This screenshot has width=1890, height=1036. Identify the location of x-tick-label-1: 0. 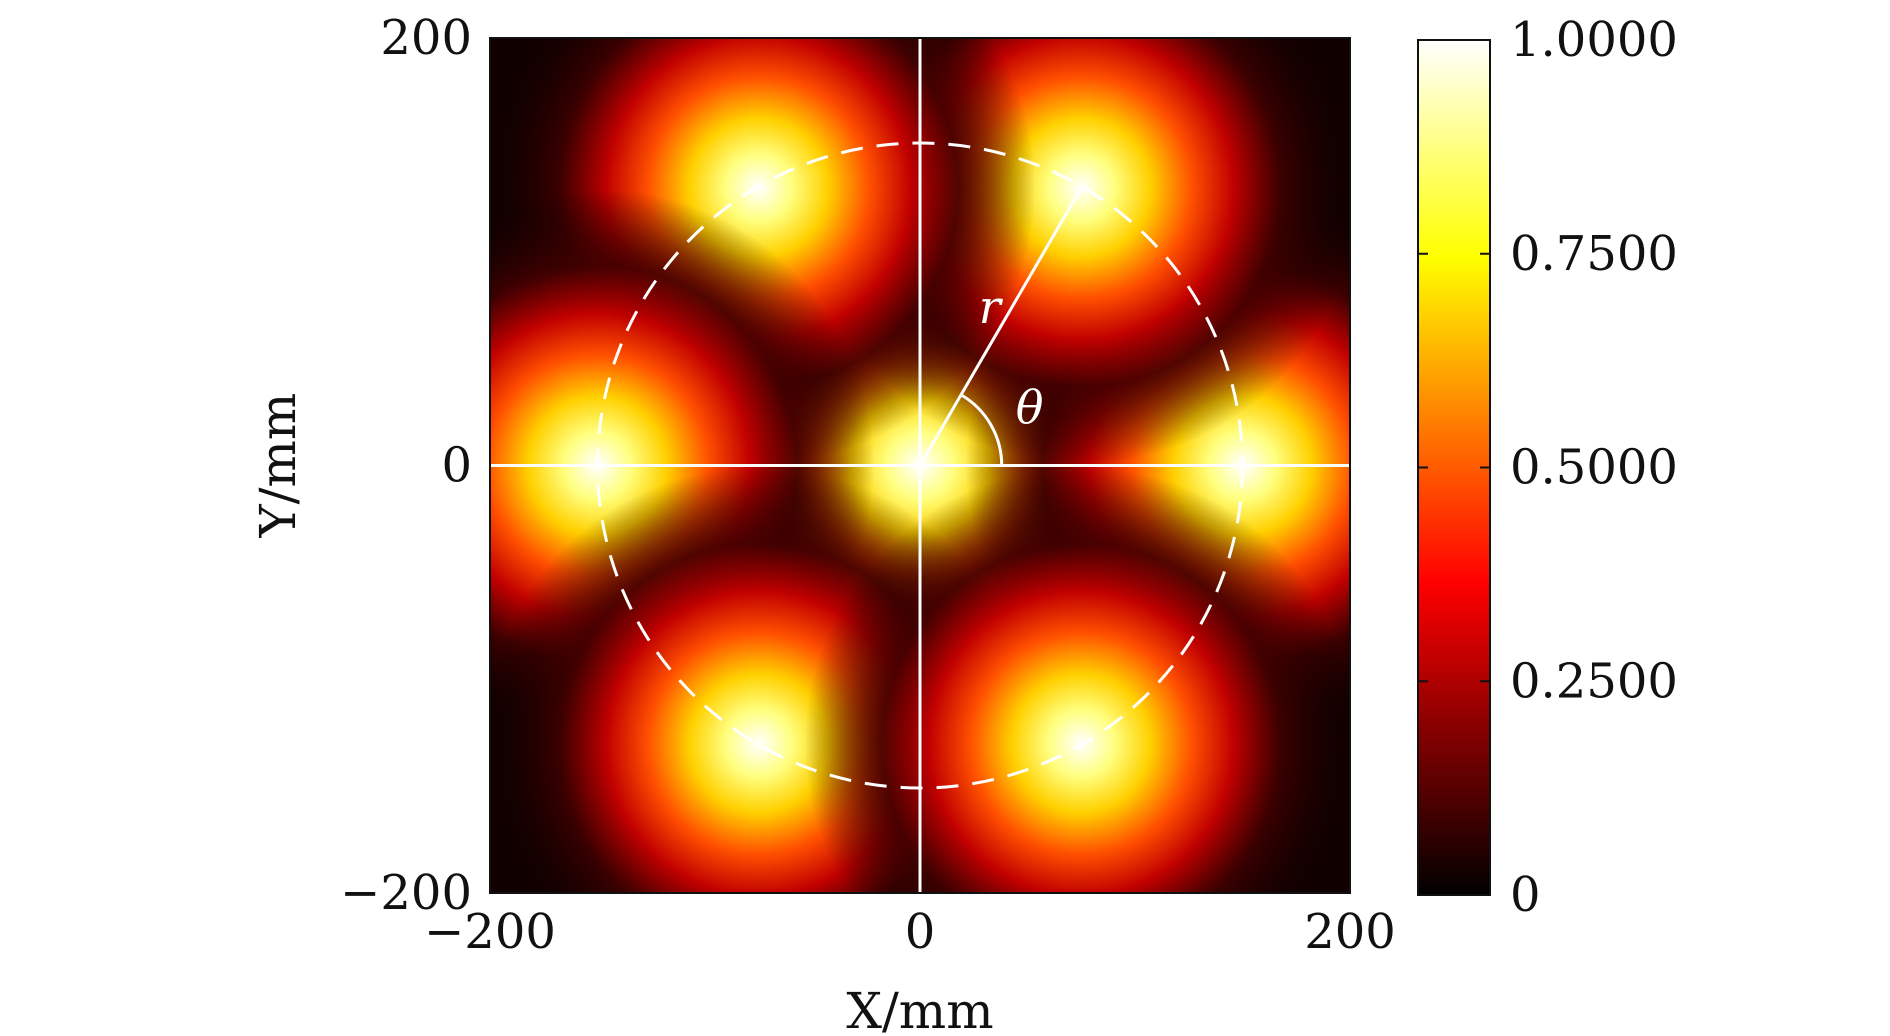
(920, 932).